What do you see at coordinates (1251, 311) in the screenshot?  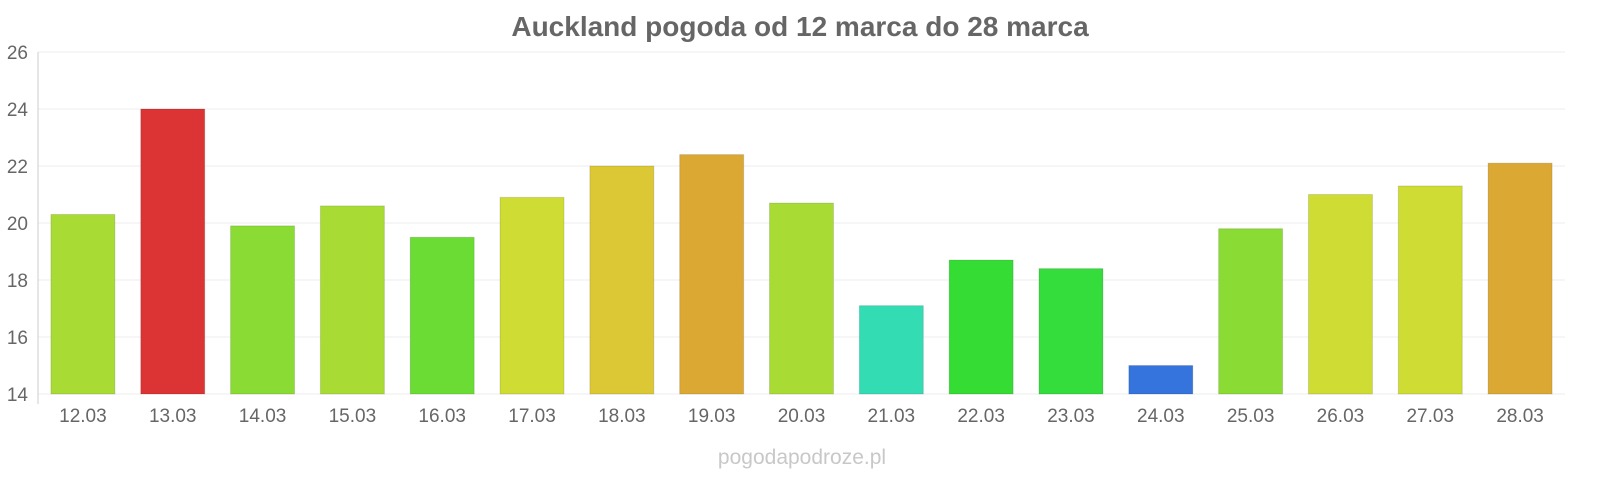 I see `bar-25.03` at bounding box center [1251, 311].